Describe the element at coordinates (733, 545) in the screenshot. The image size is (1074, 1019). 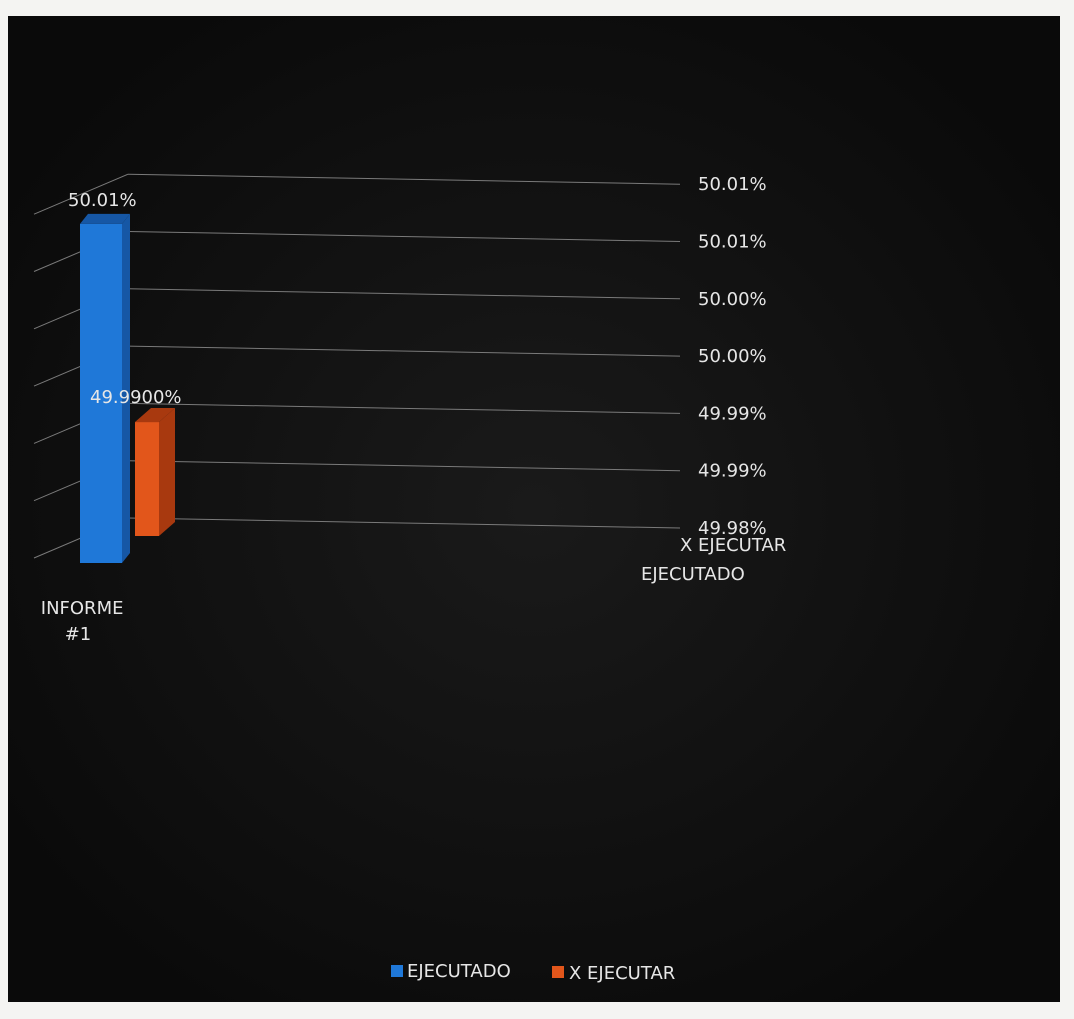
I see `depth-axis-label-x-ejecutar: X EJECUTAR` at that location.